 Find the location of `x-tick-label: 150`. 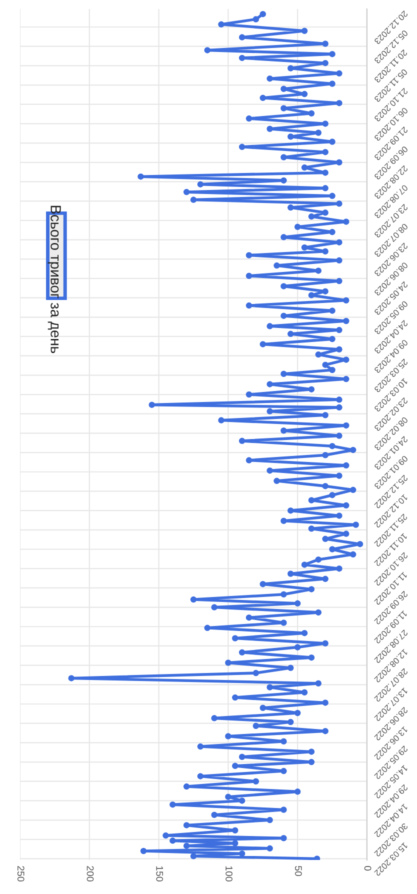

x-tick-label: 150 is located at coordinates (160, 874).